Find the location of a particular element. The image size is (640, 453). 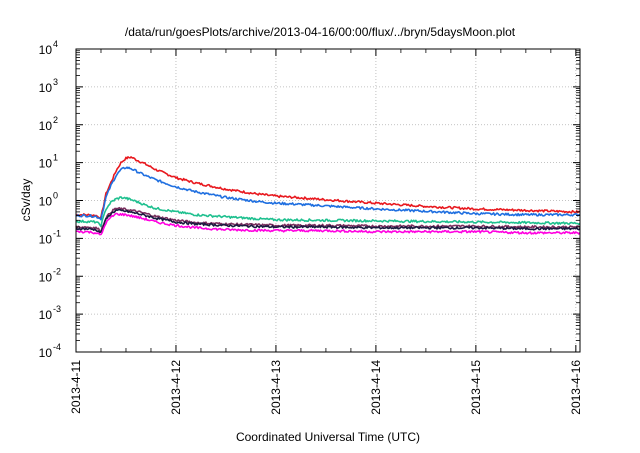

y-tick-exponent: -4 is located at coordinates (57, 347).